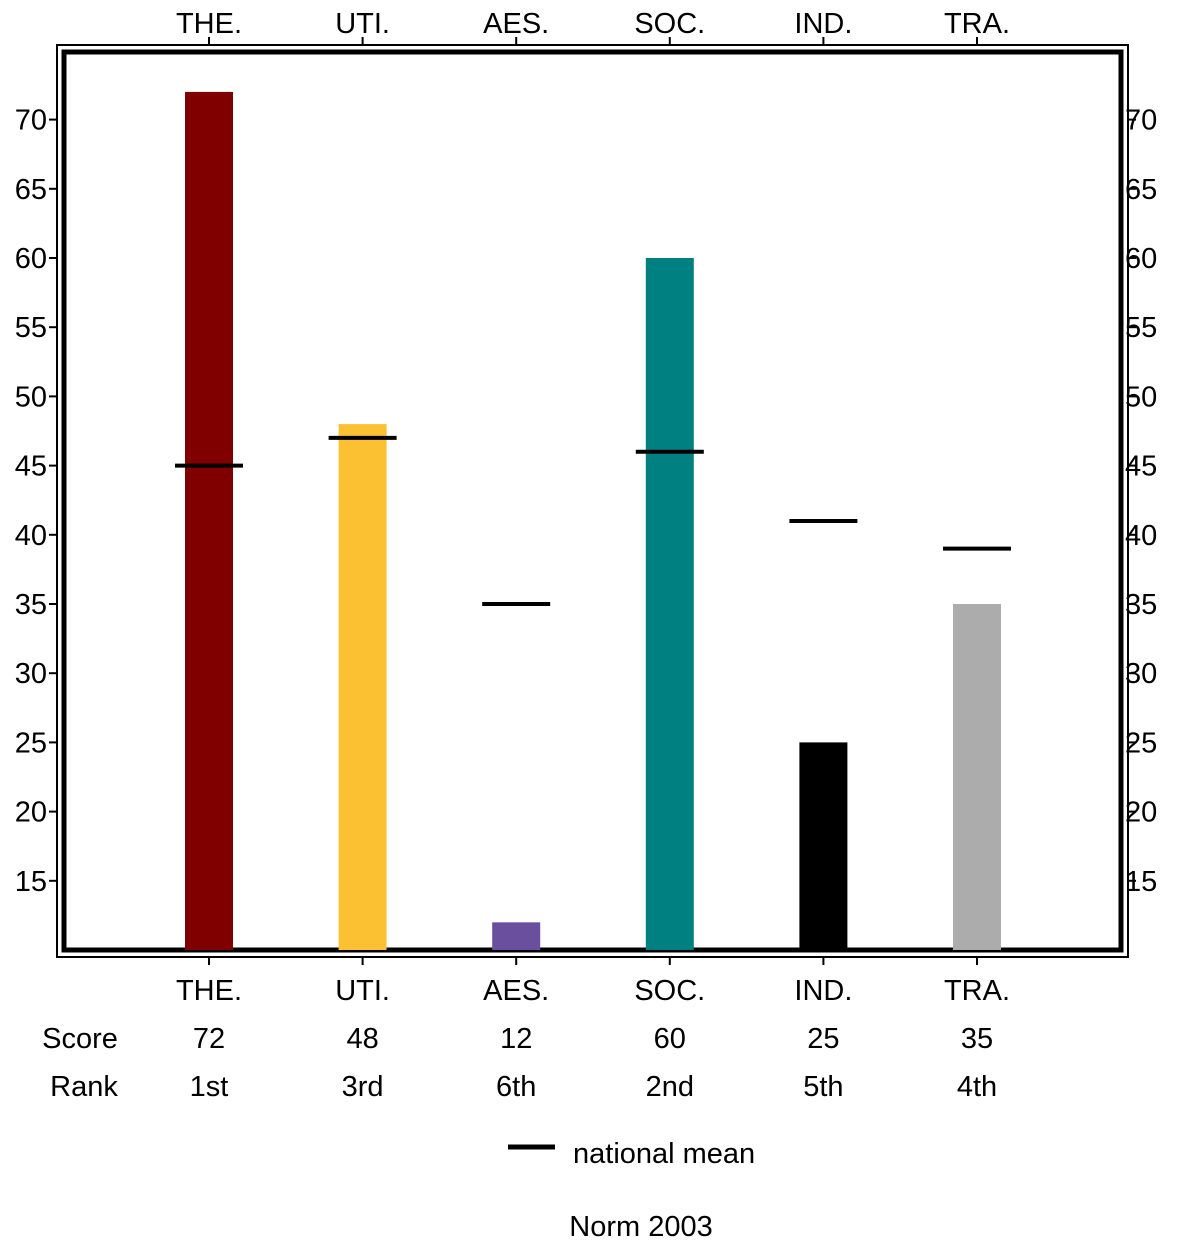 The width and height of the screenshot is (1179, 1241). Describe the element at coordinates (669, 991) in the screenshot. I see `x-label-bottom-3: SOC.` at that location.